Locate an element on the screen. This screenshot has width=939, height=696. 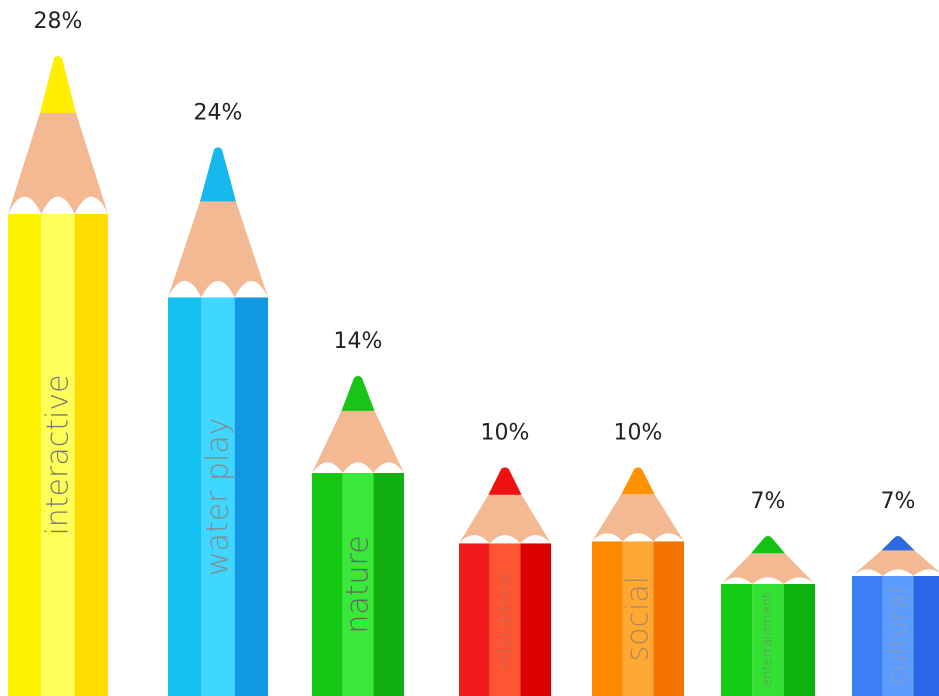
category-label: social is located at coordinates (638, 619).